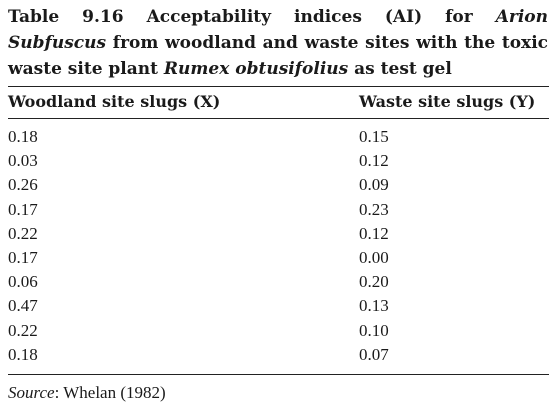 The image size is (557, 410). Describe the element at coordinates (31, 392) in the screenshot. I see `source-label: Source` at that location.